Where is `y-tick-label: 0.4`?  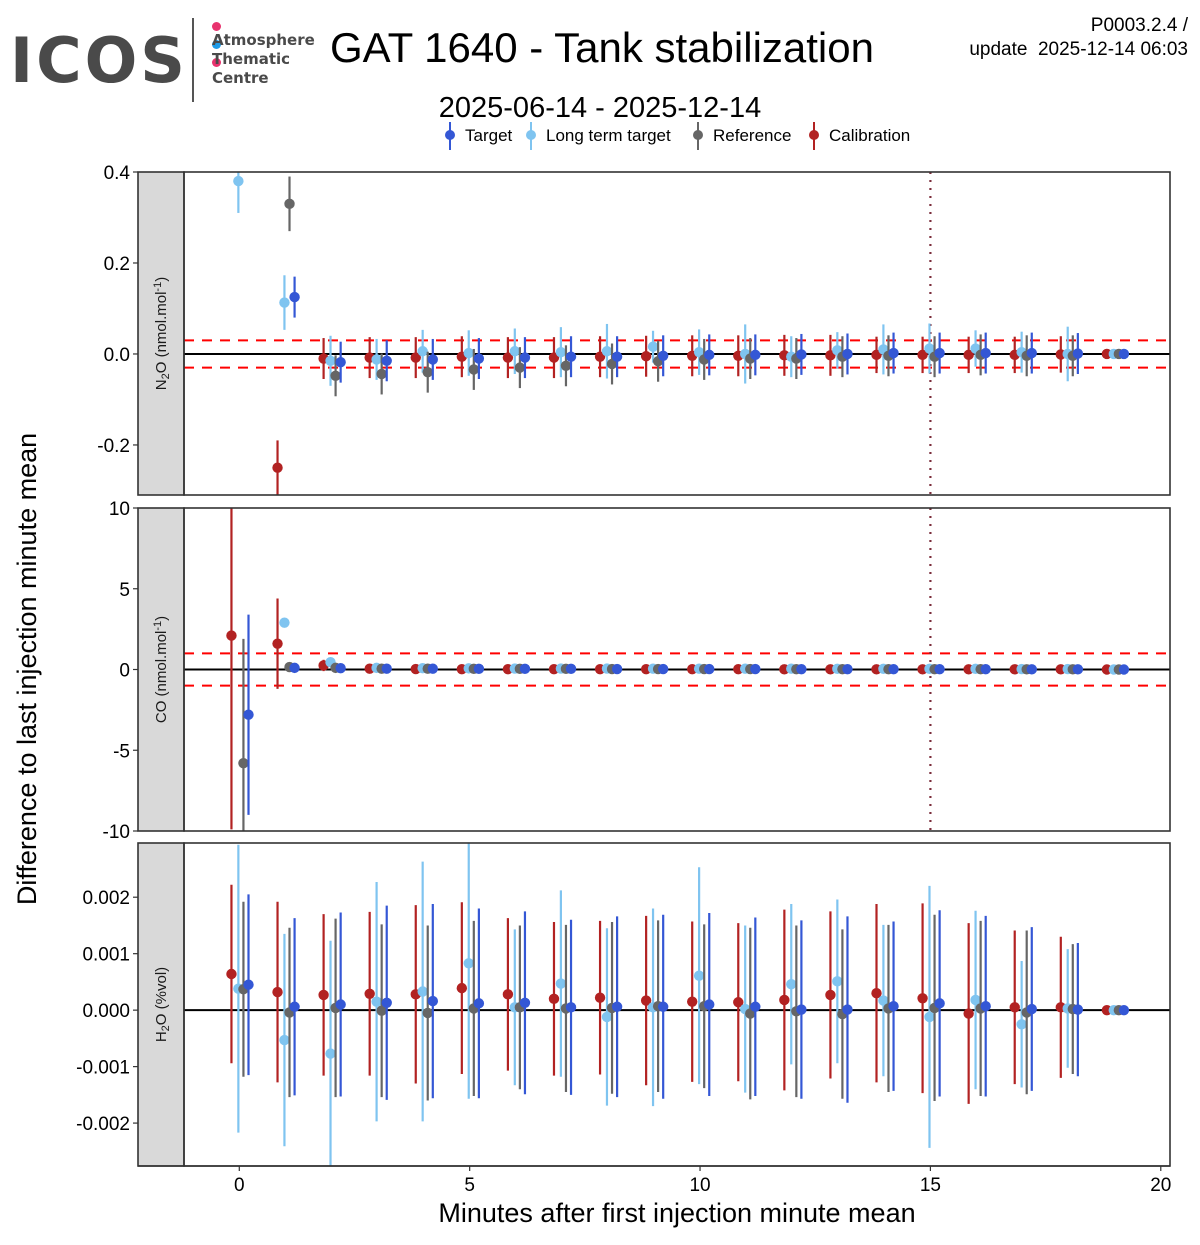 y-tick-label: 0.4 is located at coordinates (117, 173).